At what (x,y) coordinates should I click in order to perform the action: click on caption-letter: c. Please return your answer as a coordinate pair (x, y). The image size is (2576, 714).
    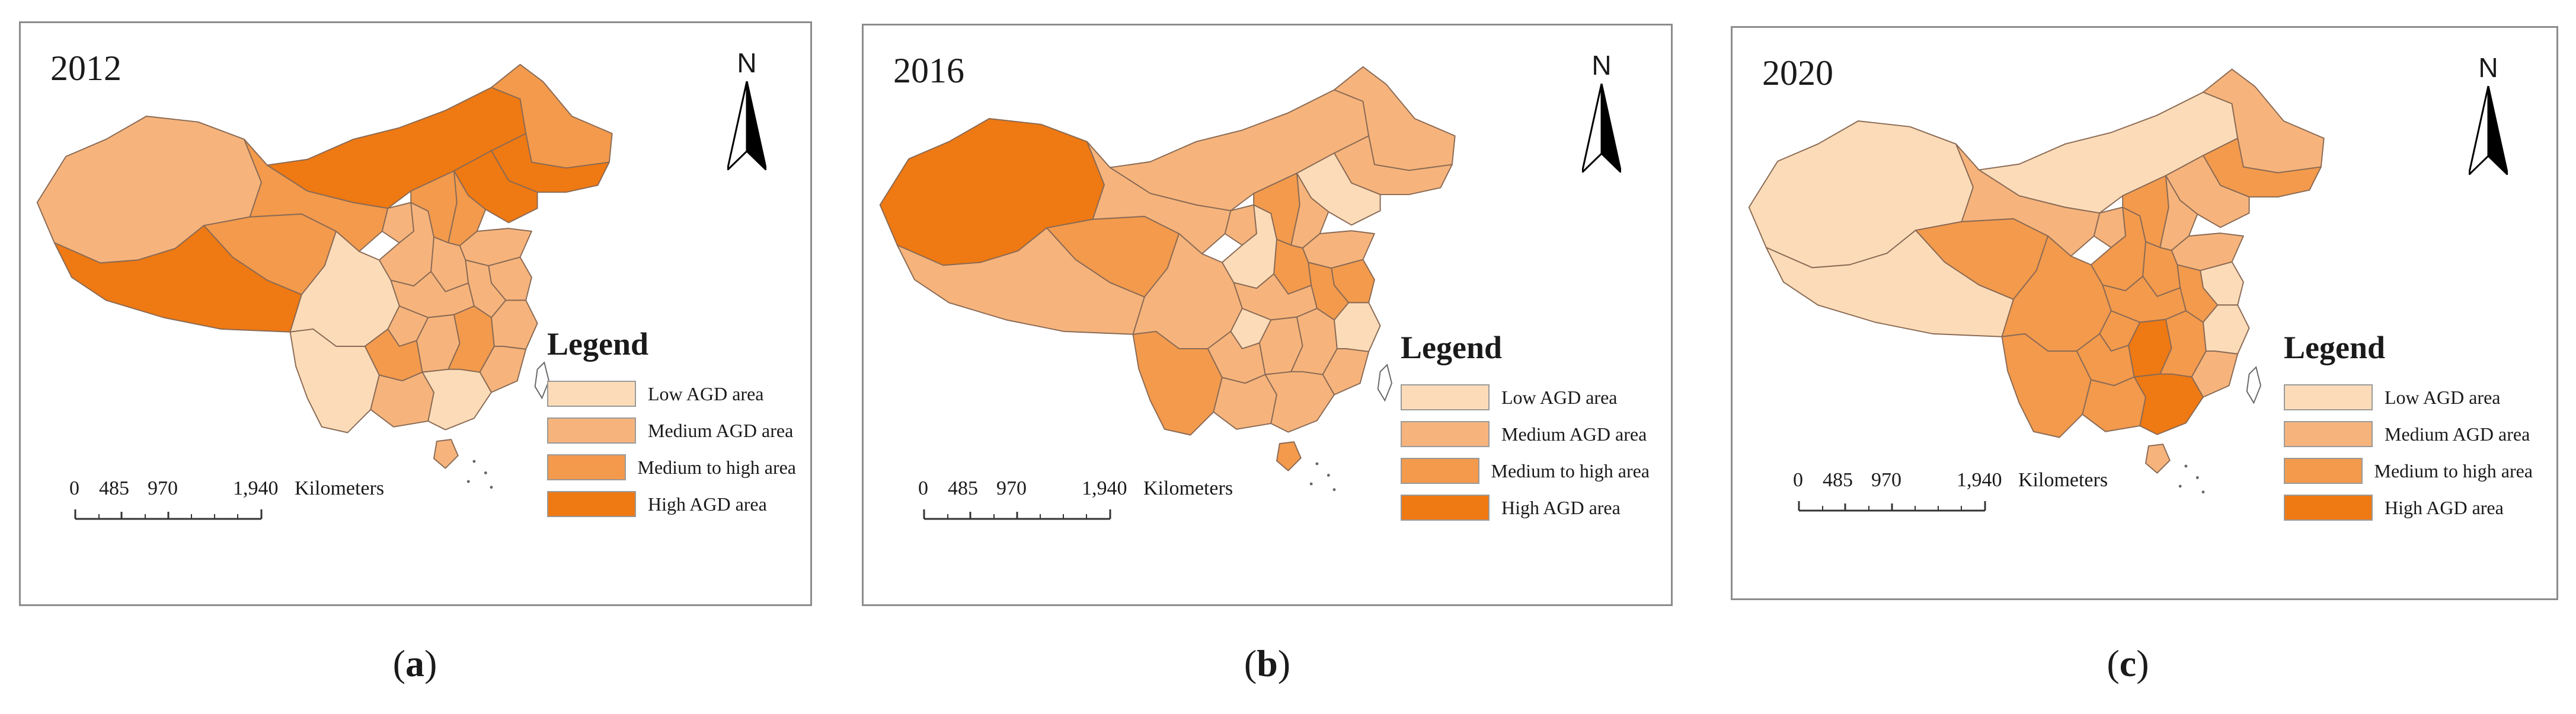
    Looking at the image, I should click on (2128, 663).